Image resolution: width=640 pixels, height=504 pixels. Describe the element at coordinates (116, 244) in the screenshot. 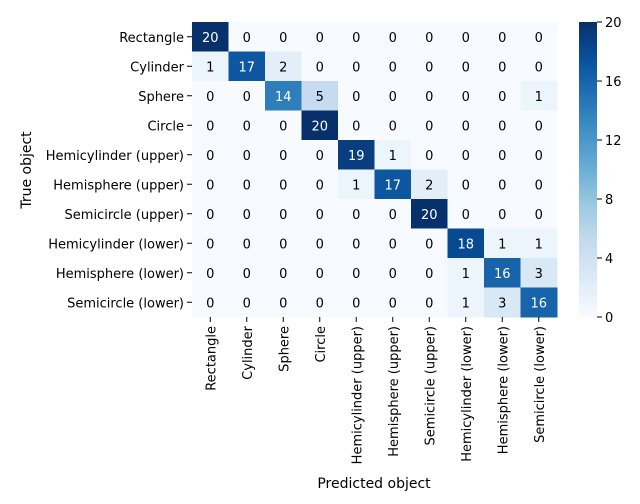

I see `y-tick-label: Hemicylinder (lower)` at that location.